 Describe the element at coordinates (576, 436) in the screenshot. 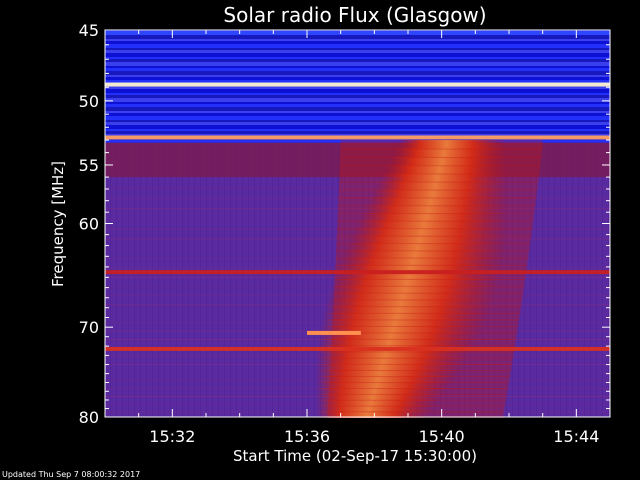

I see `x-tick-label: 15:44` at that location.